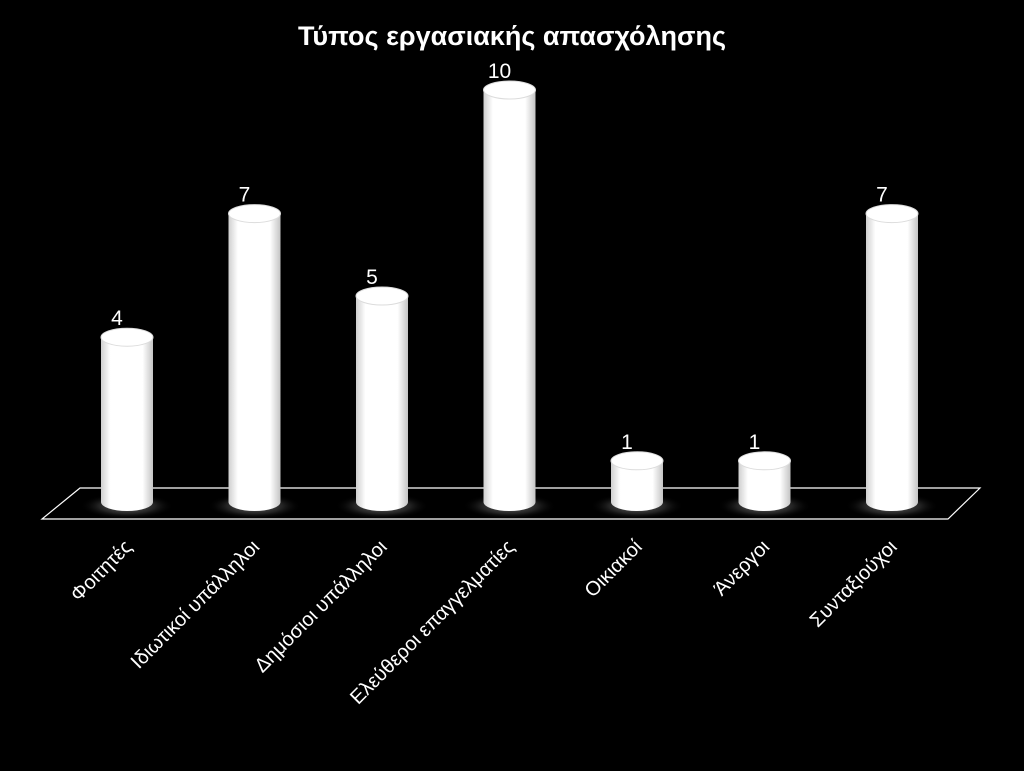  I want to click on category-label: Άνεργοι, so click(742, 568).